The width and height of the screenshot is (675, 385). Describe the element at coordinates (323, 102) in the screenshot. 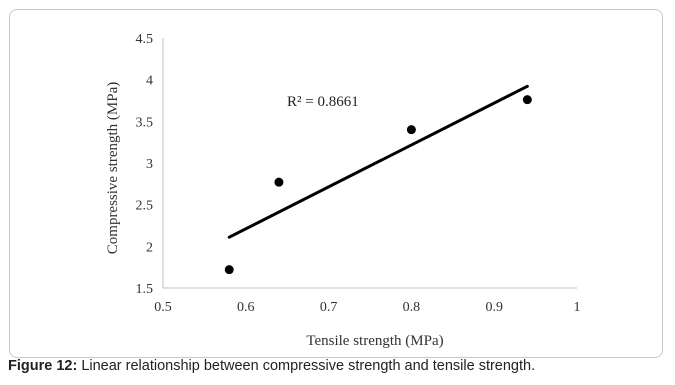

I see `r-squared-annotation: R² = 0.8661` at that location.